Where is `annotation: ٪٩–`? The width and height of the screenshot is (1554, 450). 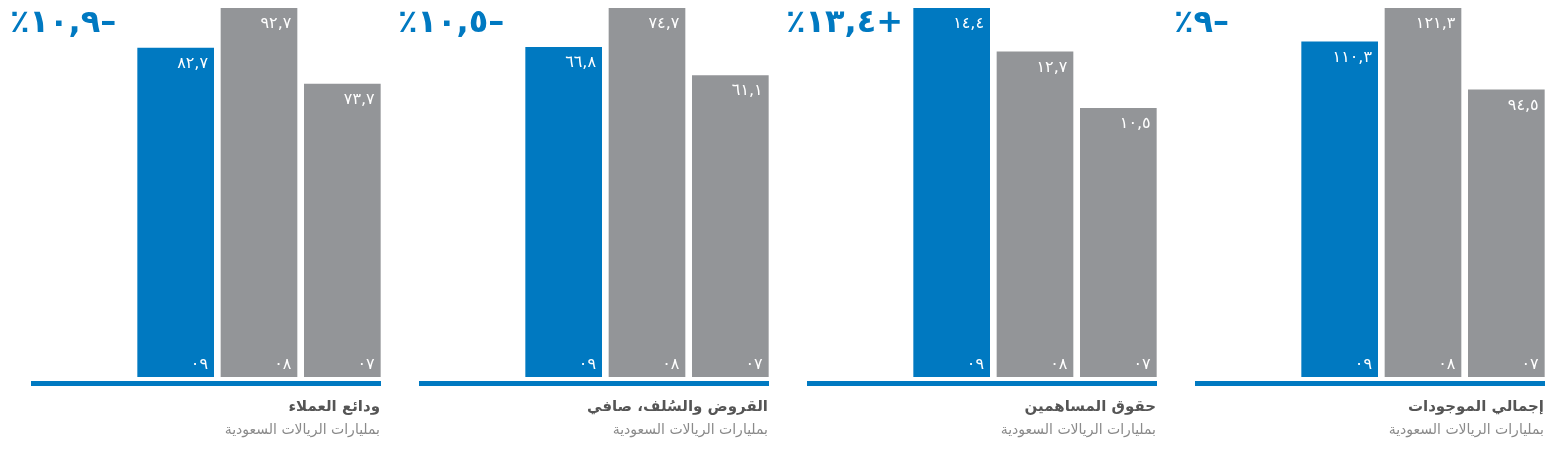
annotation: ٪٩– is located at coordinates (1202, 21).